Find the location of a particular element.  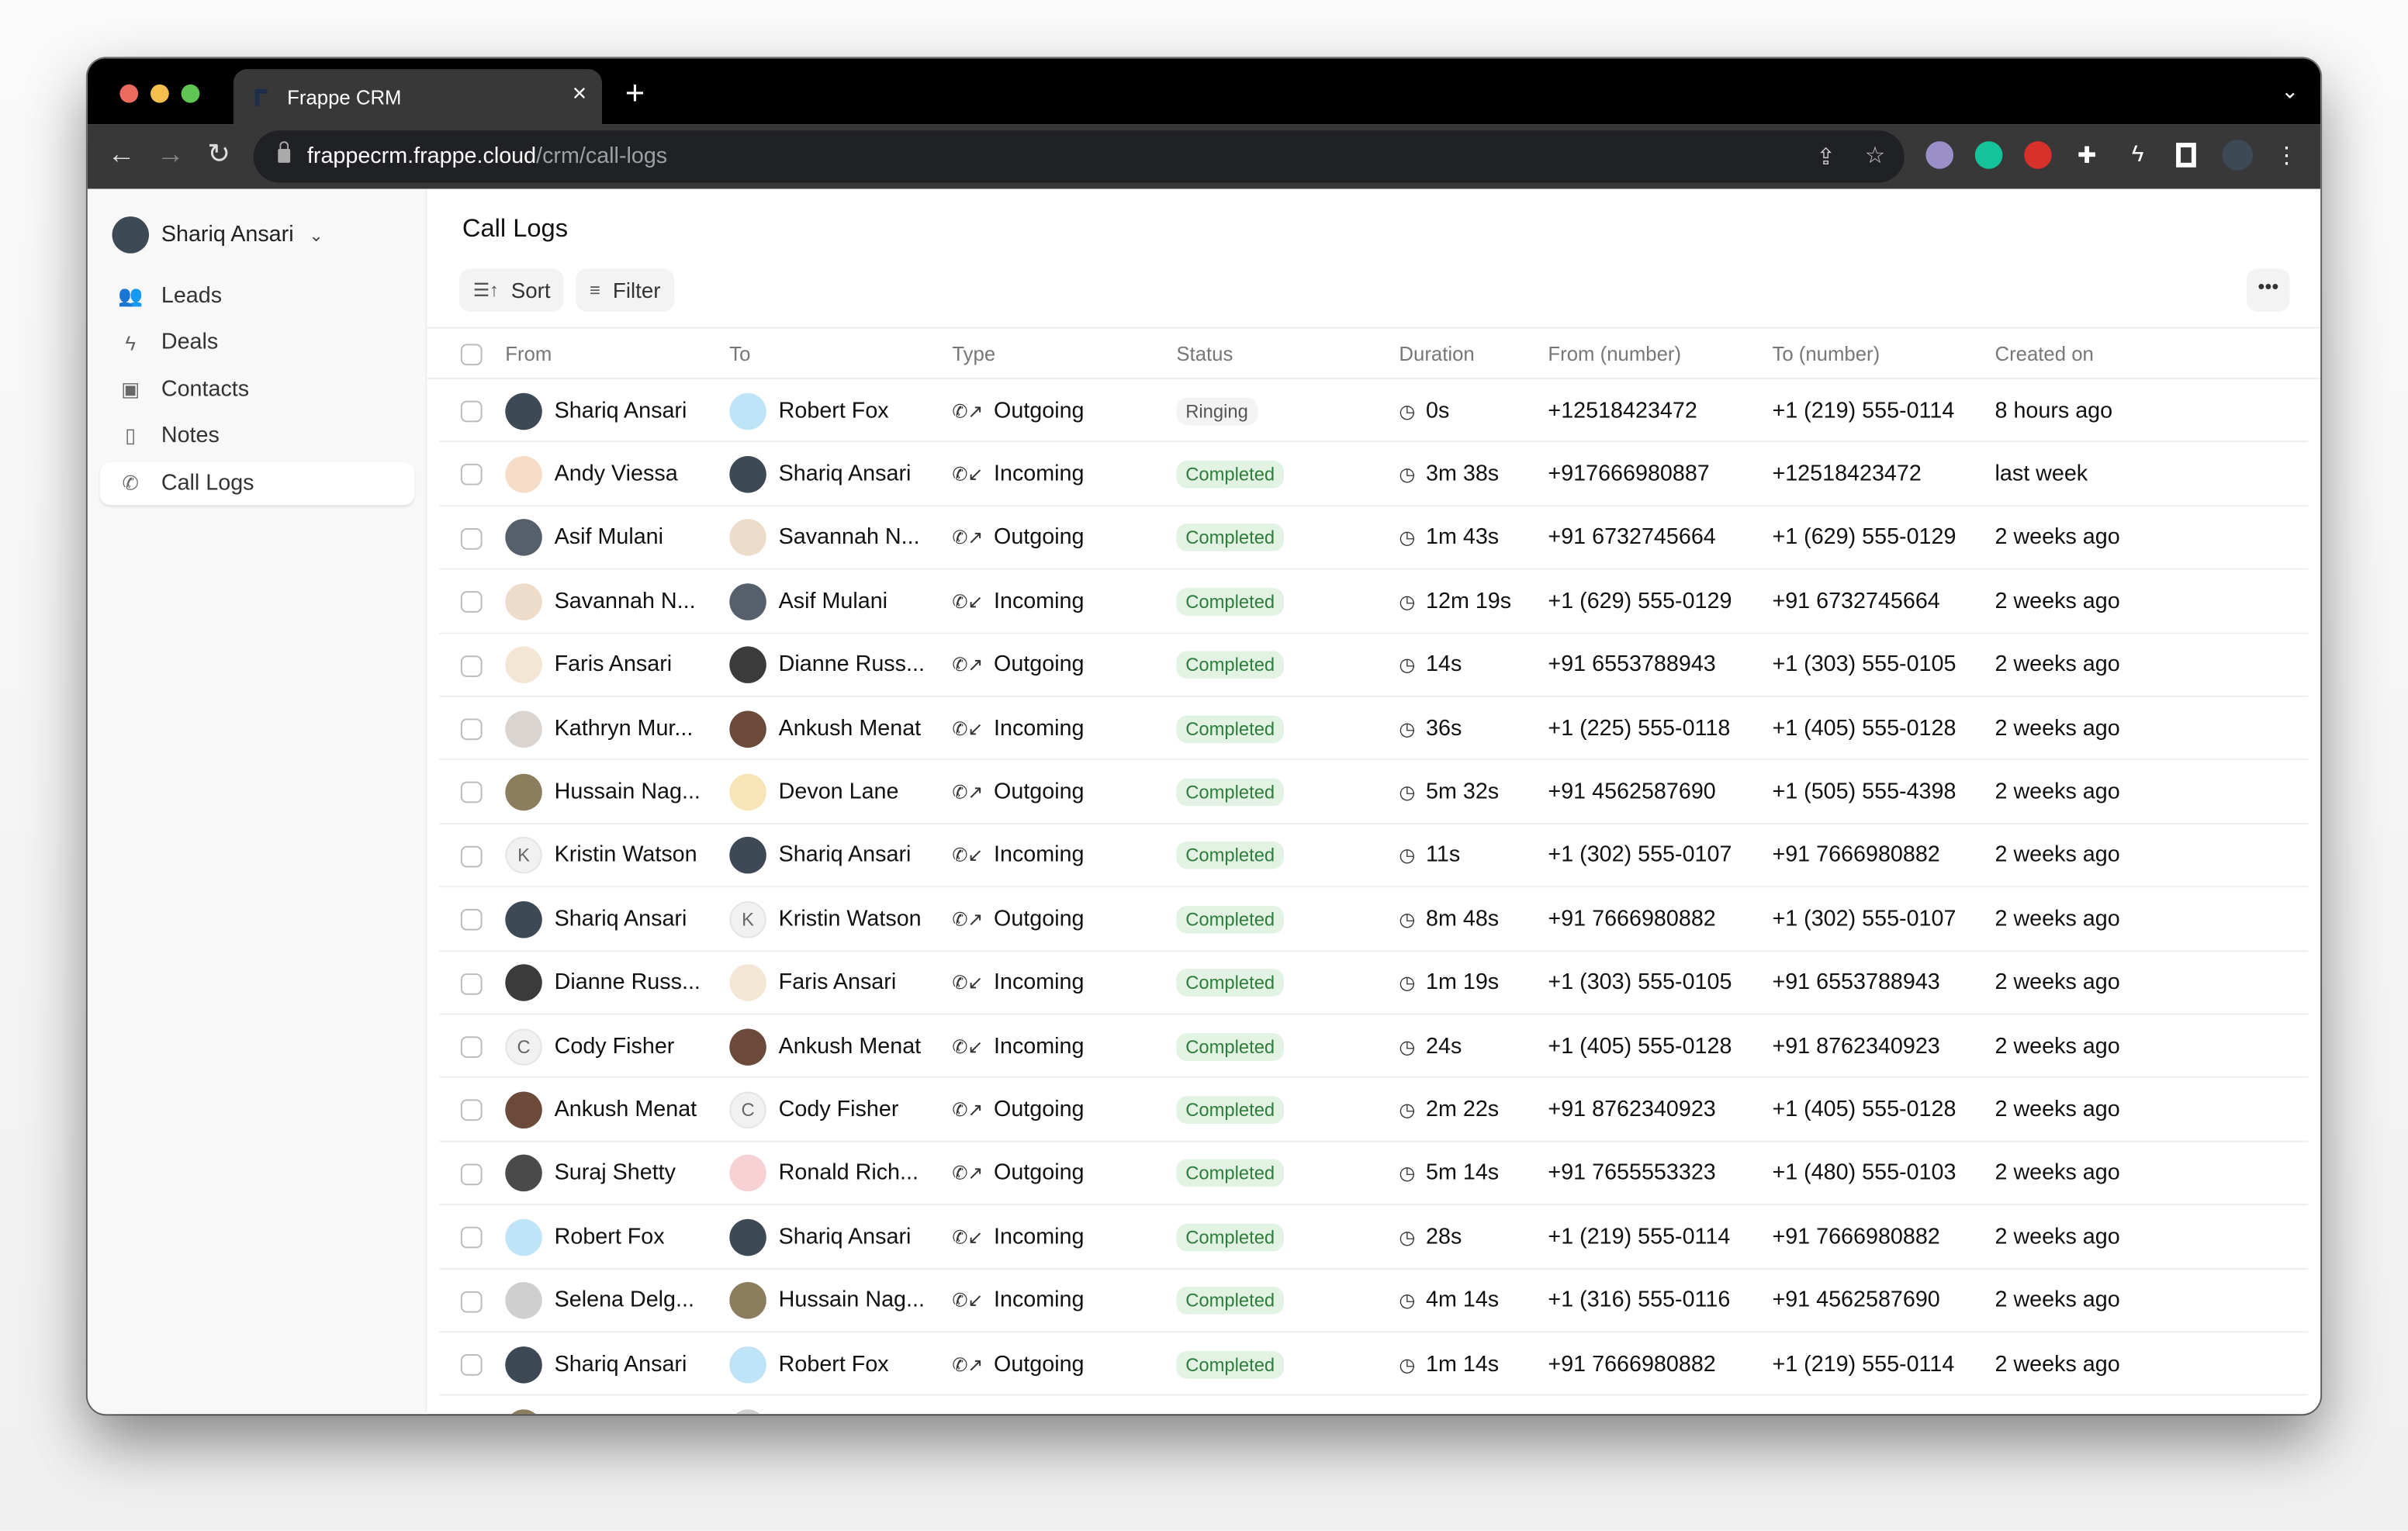

frappe-favicon-icon is located at coordinates (261, 97).